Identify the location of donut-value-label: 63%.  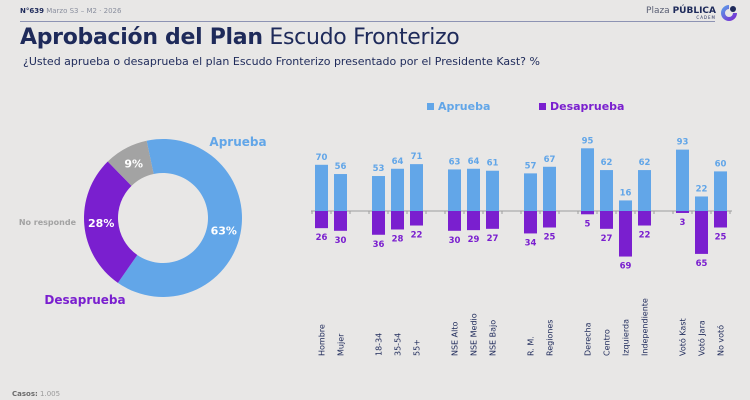
(224, 230).